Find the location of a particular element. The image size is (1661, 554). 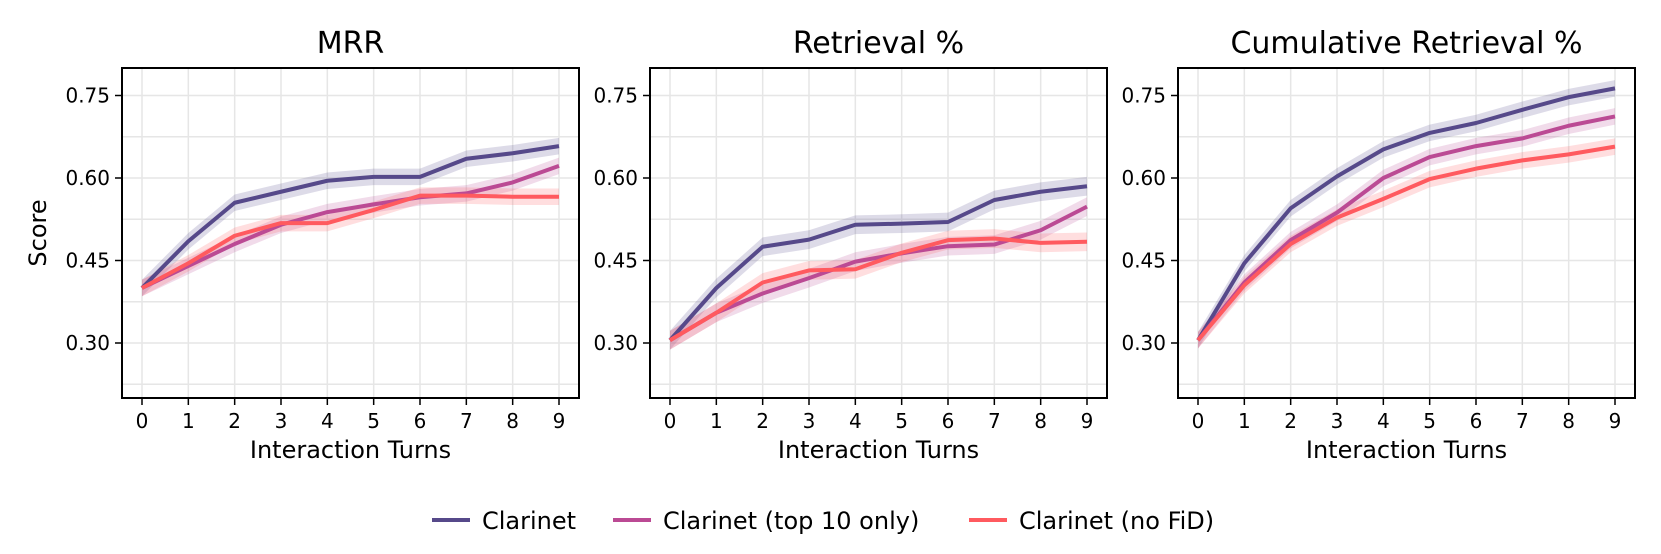

chart-title: Retrieval % is located at coordinates (878, 43).